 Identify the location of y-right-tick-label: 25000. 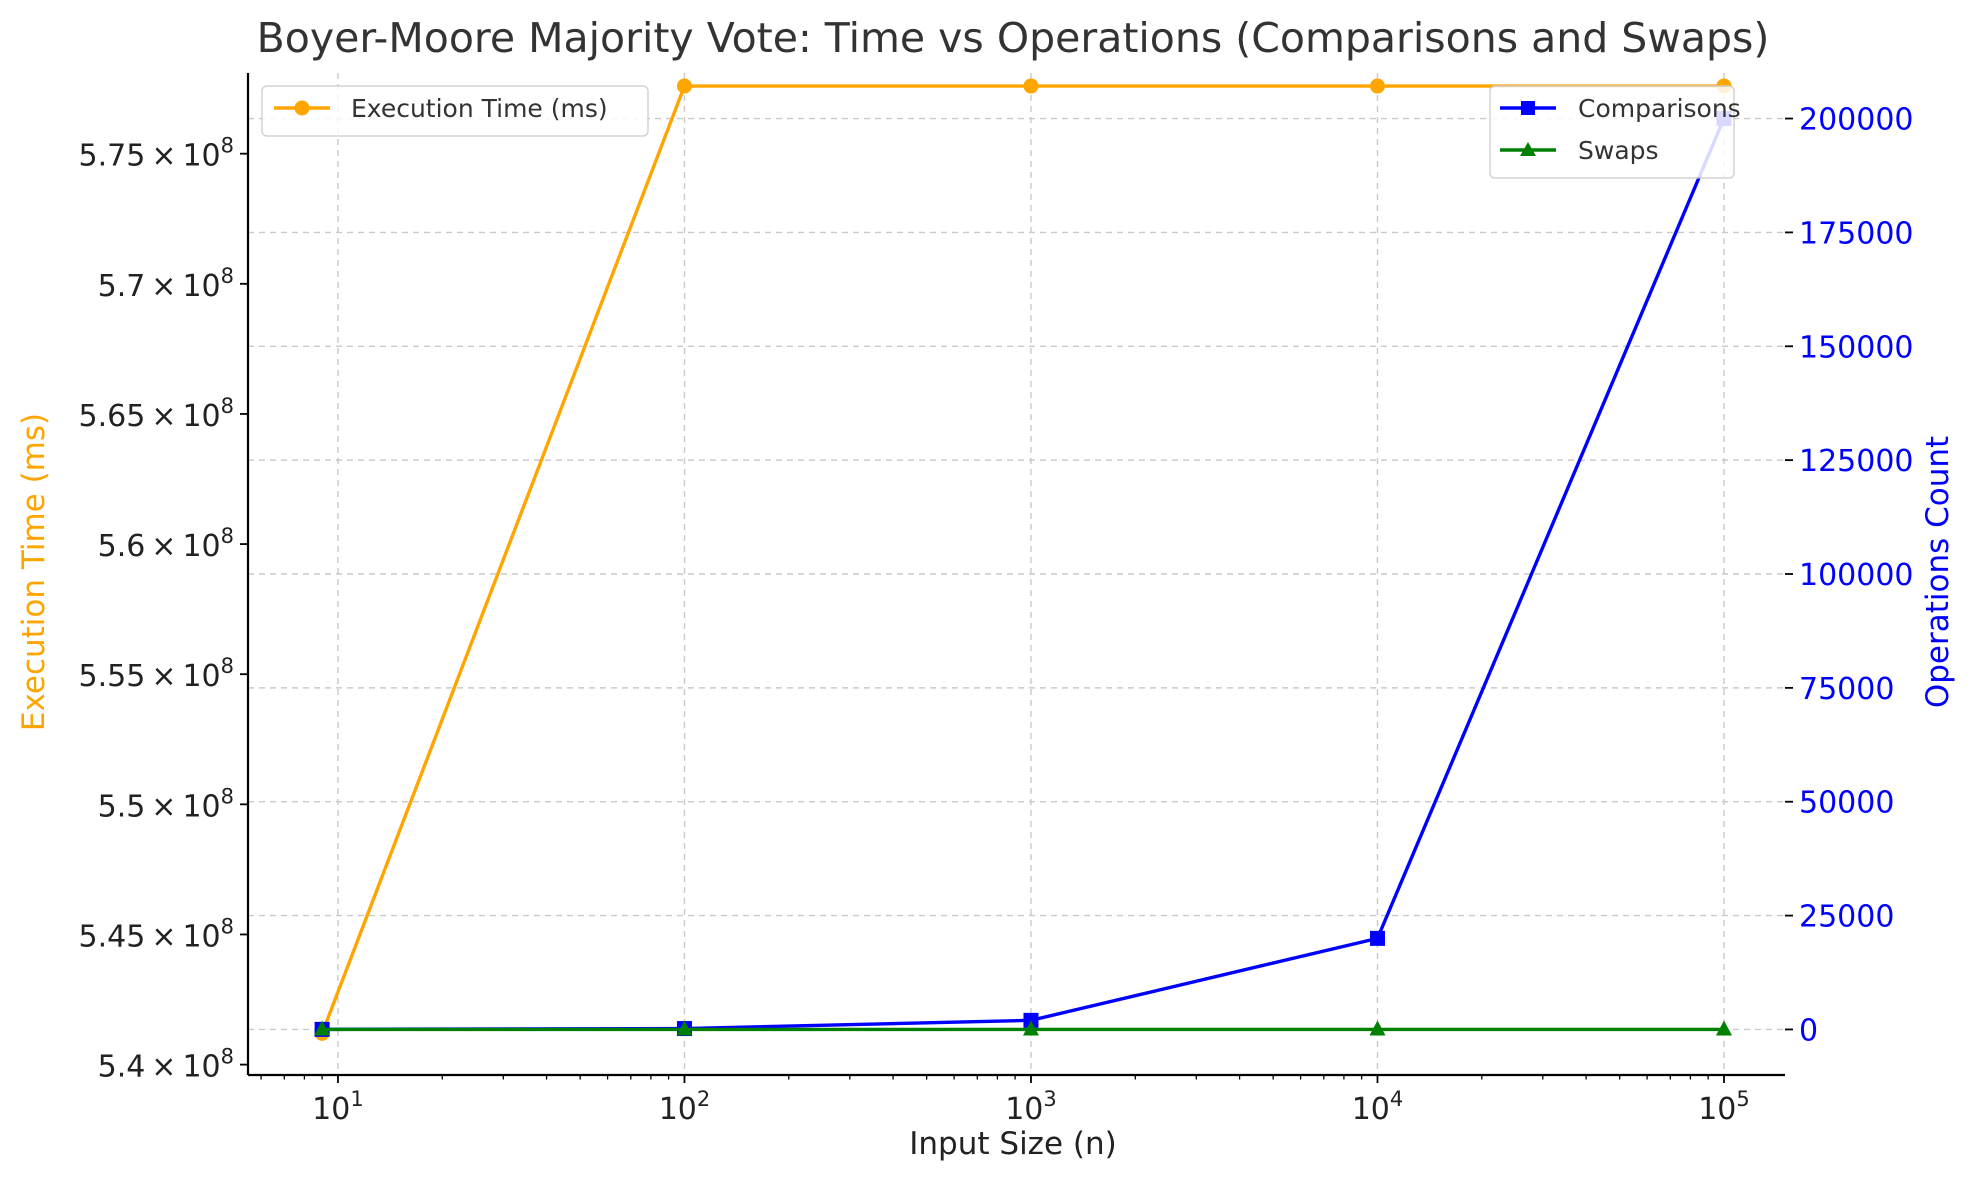
(1846, 917).